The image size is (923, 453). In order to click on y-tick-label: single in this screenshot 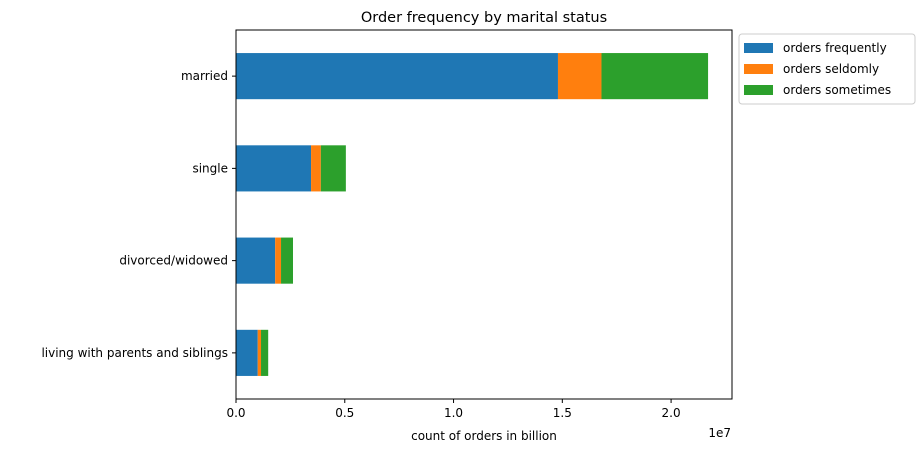, I will do `click(210, 168)`.